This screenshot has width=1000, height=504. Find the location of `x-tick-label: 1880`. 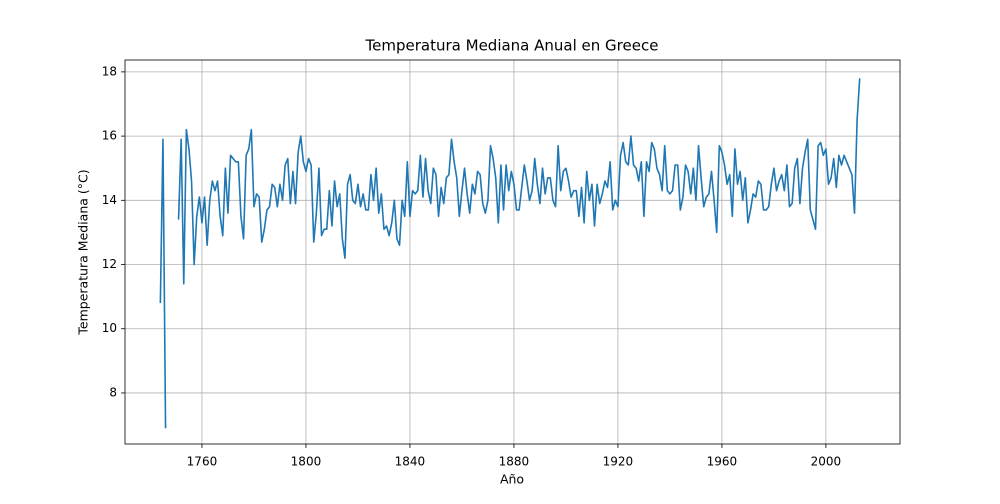

x-tick-label: 1880 is located at coordinates (514, 462).